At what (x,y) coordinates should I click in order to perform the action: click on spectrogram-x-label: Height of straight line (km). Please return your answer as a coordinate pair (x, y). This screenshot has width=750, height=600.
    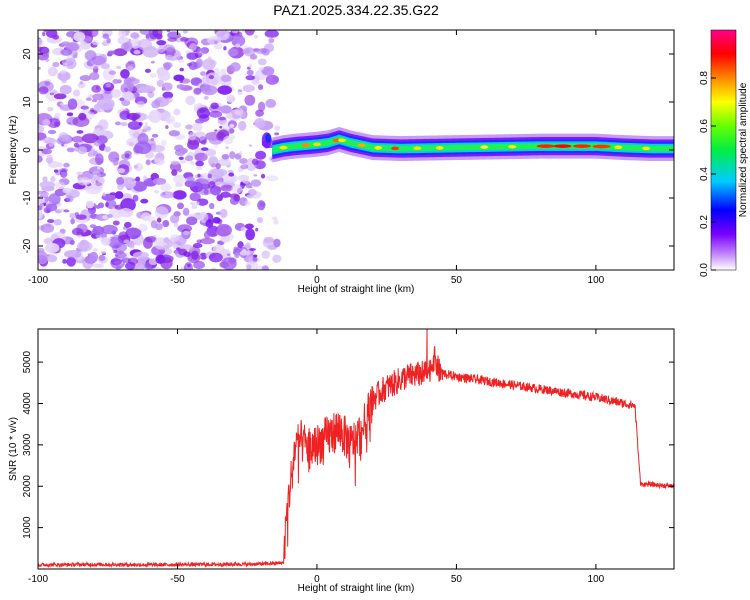
    Looking at the image, I should click on (356, 289).